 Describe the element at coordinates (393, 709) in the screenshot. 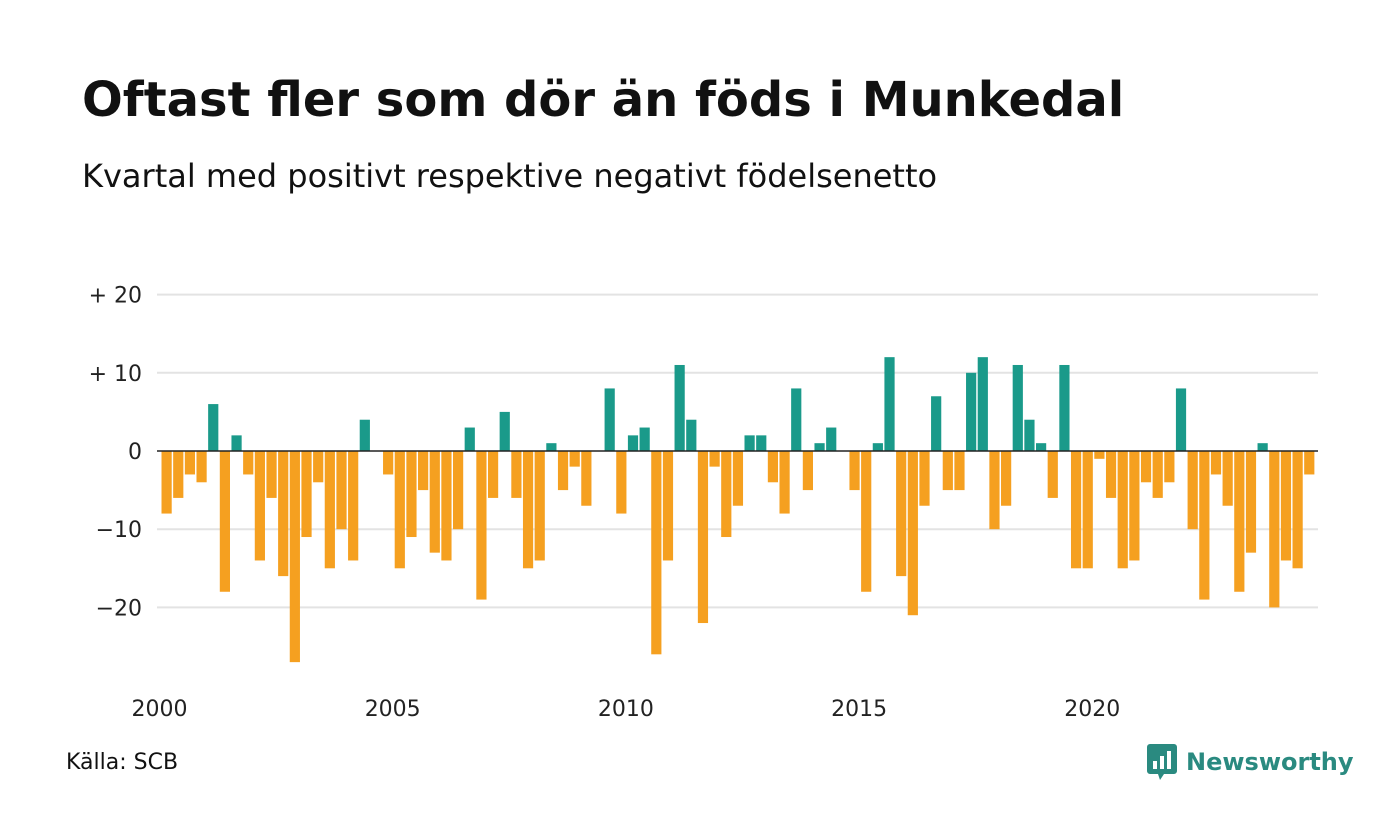

I see `x-tick-label: 2005` at that location.